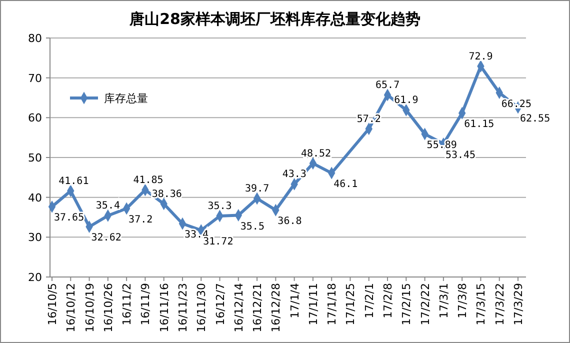  I want to click on data-label: 53.45, so click(460, 155).